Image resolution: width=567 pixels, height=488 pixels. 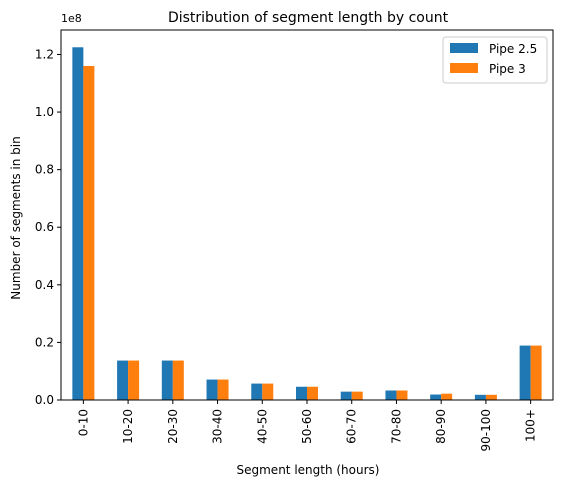 What do you see at coordinates (218, 426) in the screenshot?
I see `x-tick-label: 30-40` at bounding box center [218, 426].